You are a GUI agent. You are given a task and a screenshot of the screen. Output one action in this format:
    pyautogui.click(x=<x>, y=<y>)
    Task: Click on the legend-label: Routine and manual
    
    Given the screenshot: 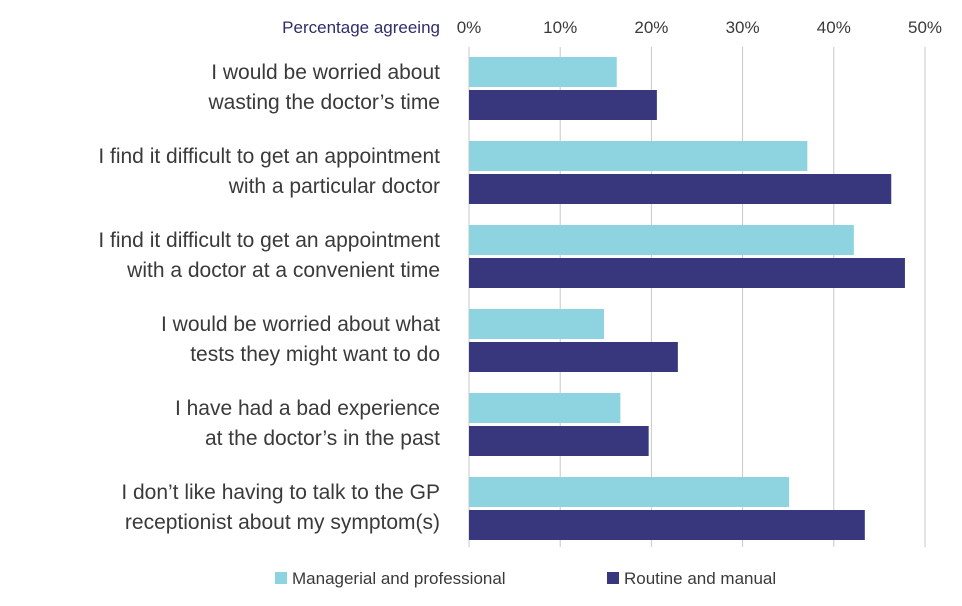 What is the action you would take?
    pyautogui.click(x=700, y=578)
    